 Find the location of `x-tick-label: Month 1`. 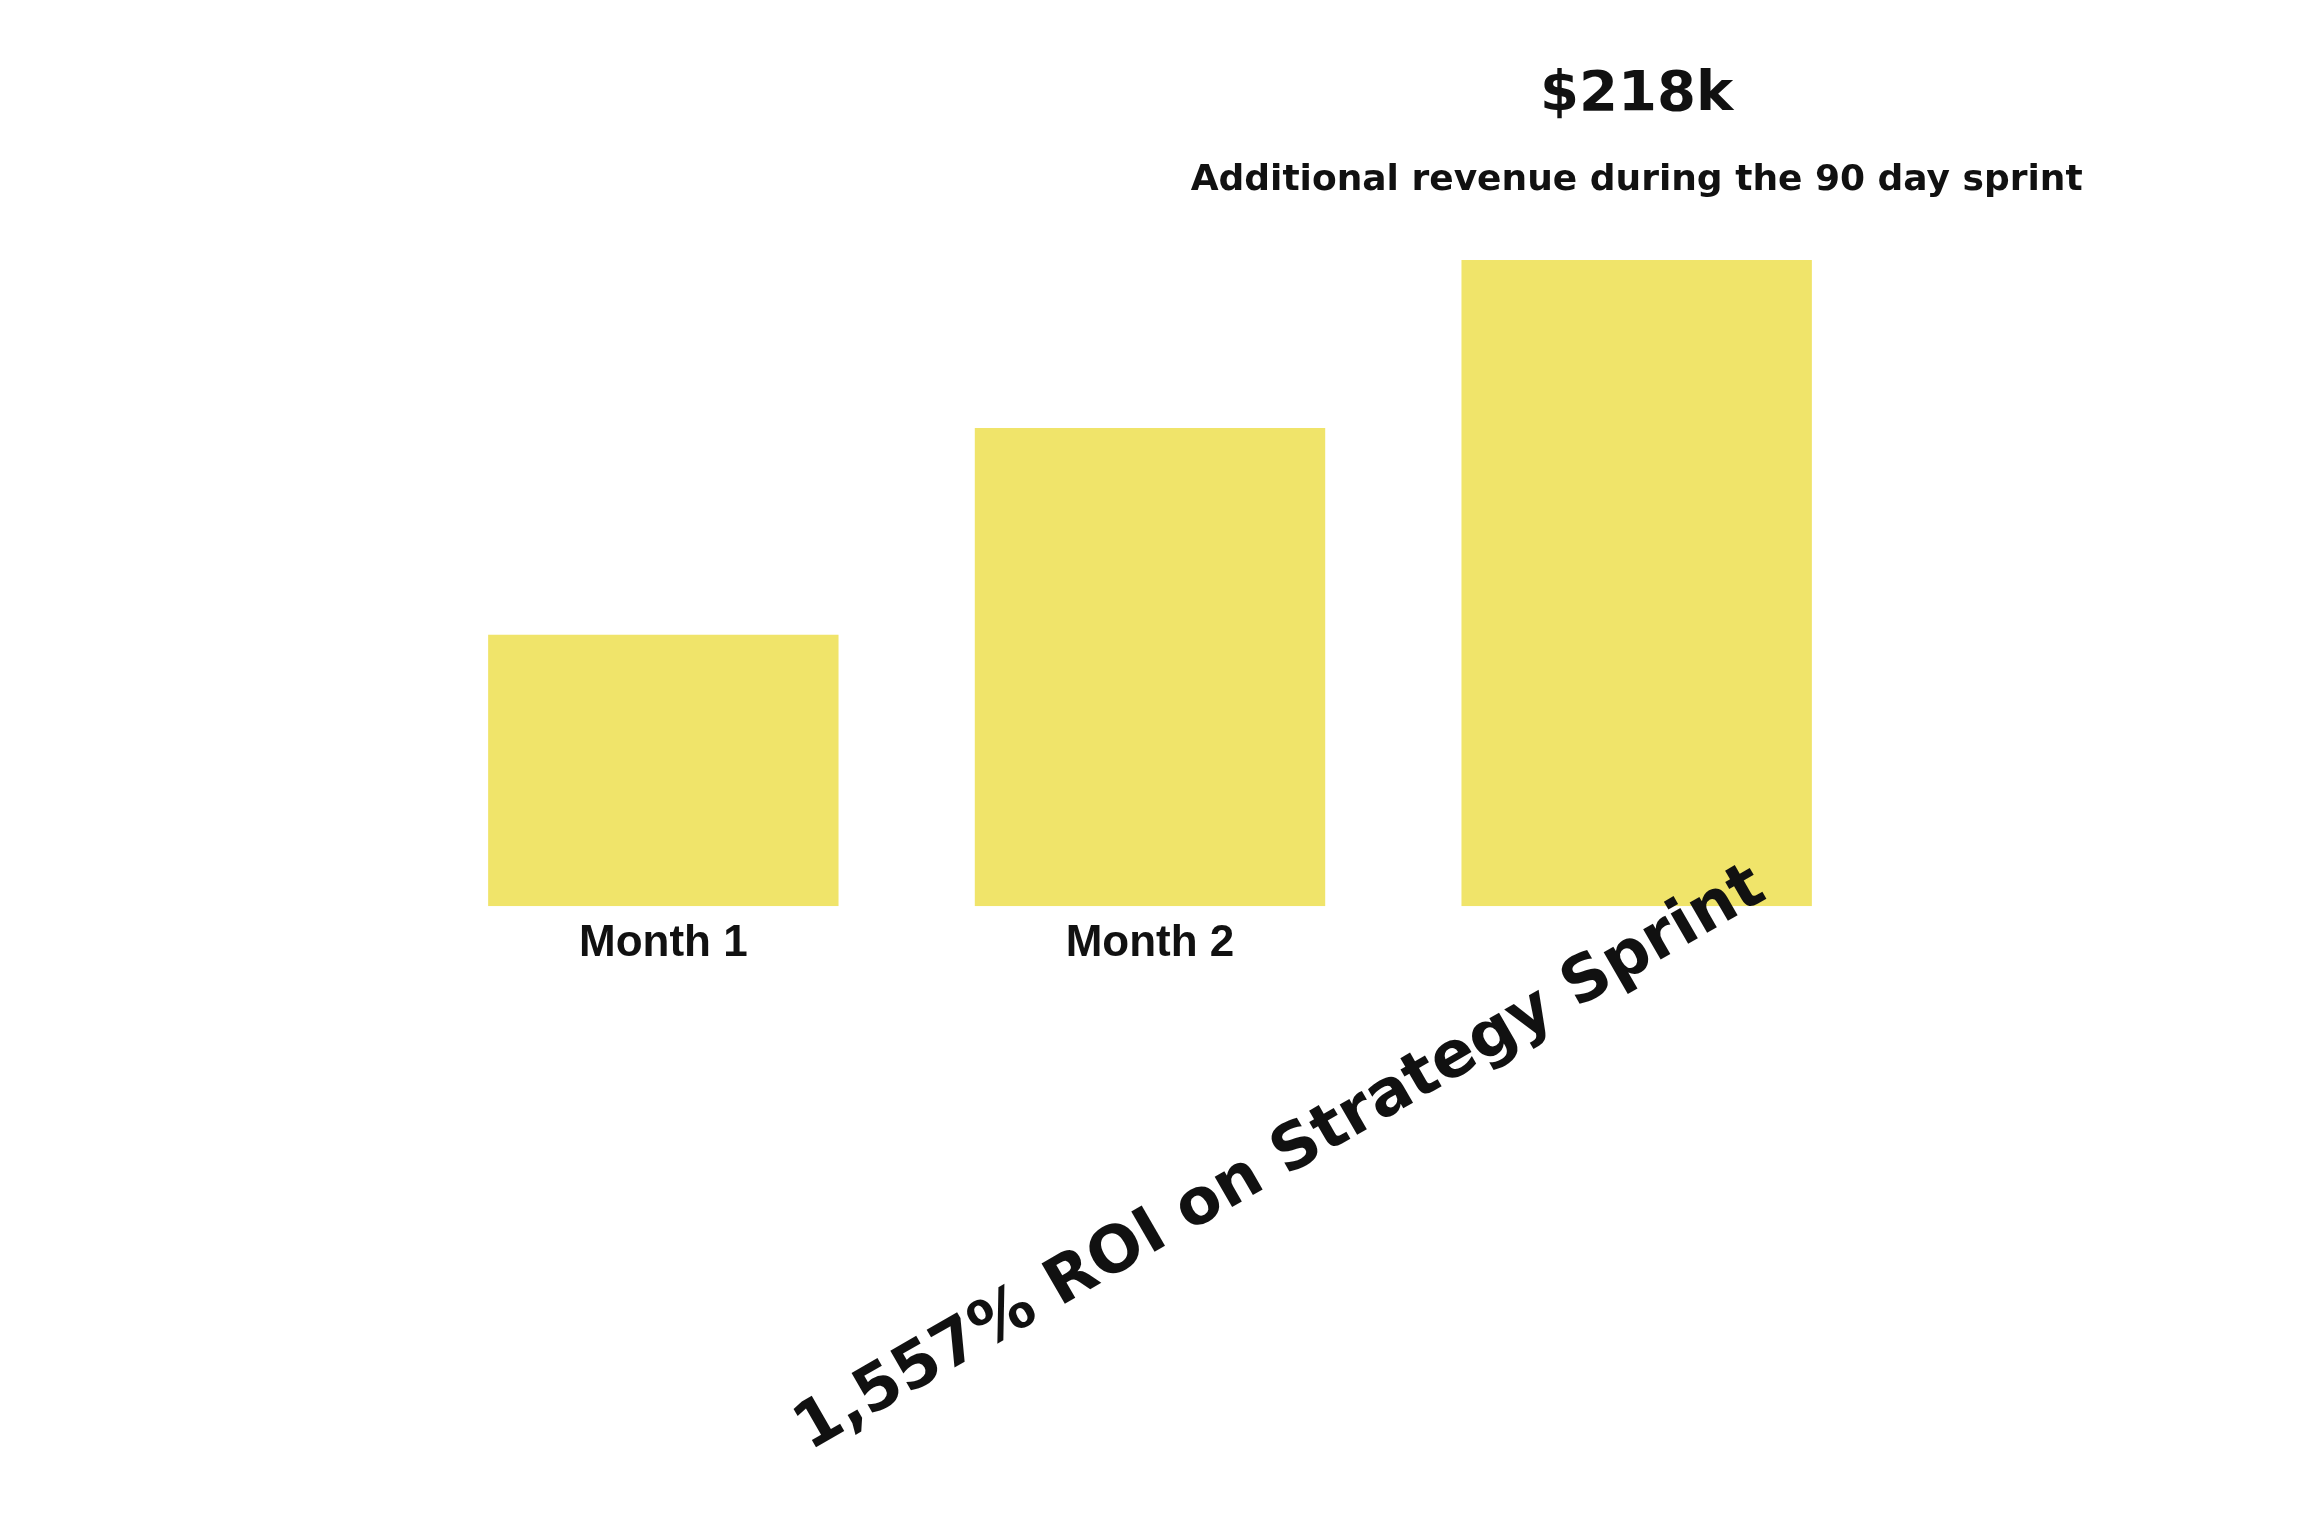

x-tick-label: Month 1 is located at coordinates (663, 940).